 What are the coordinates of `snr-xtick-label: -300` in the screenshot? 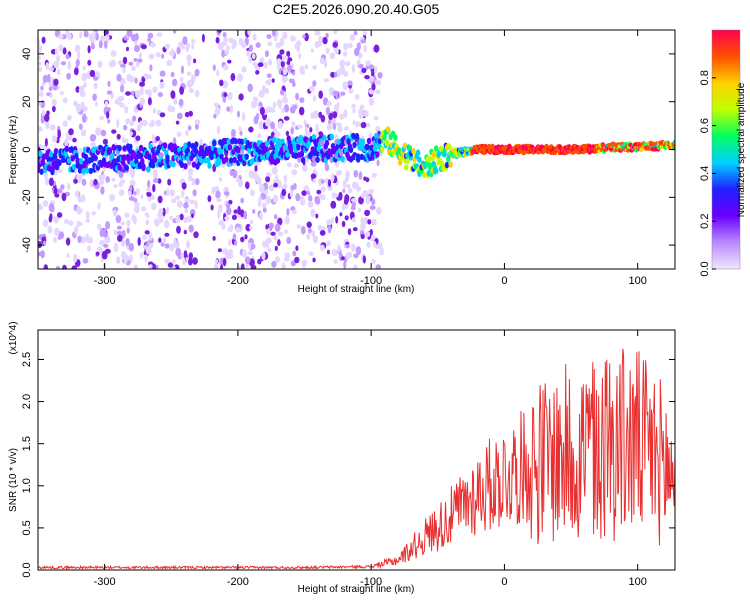 It's located at (105, 582).